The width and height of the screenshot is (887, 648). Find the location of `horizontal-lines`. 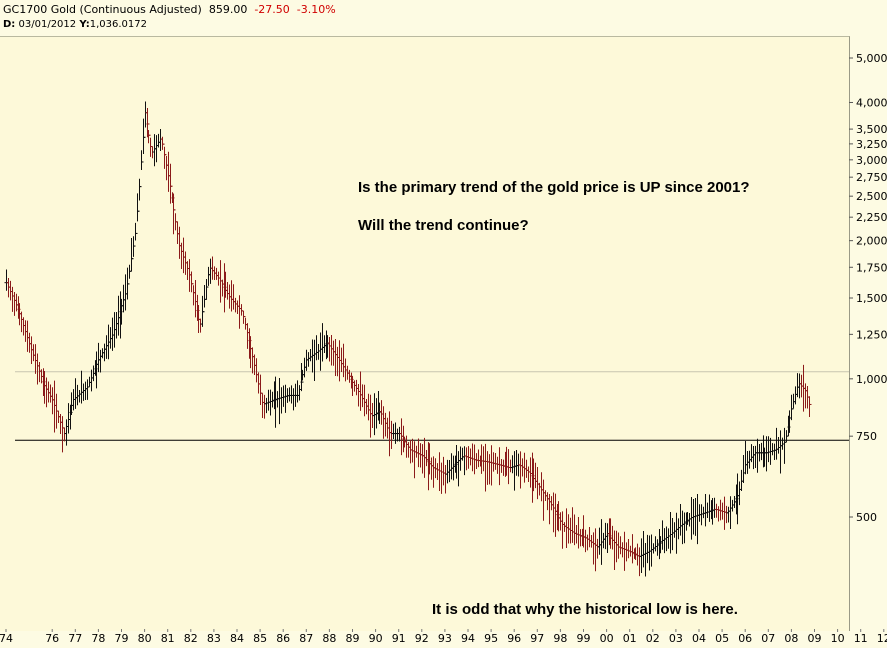

horizontal-lines is located at coordinates (432, 406).